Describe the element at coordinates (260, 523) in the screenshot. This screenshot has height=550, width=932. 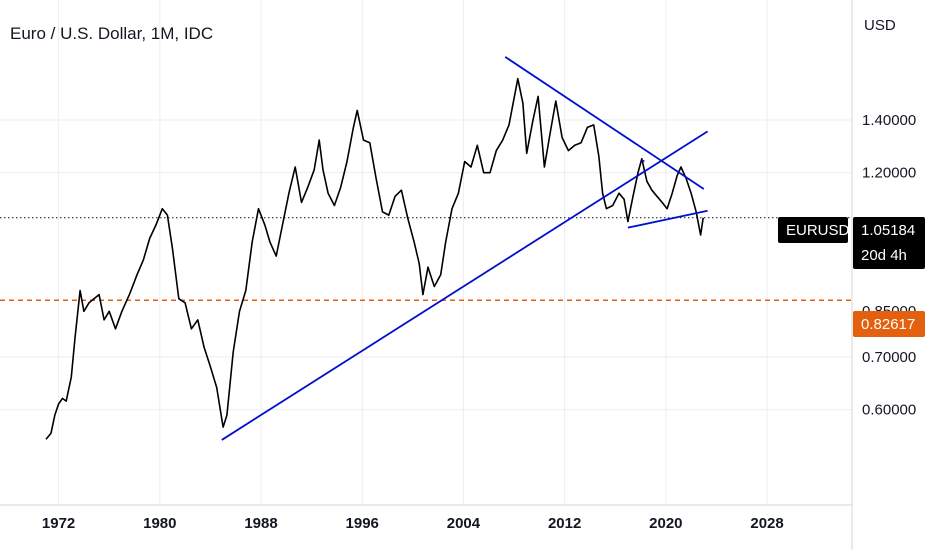
I see `time-tick-label: 1988` at that location.